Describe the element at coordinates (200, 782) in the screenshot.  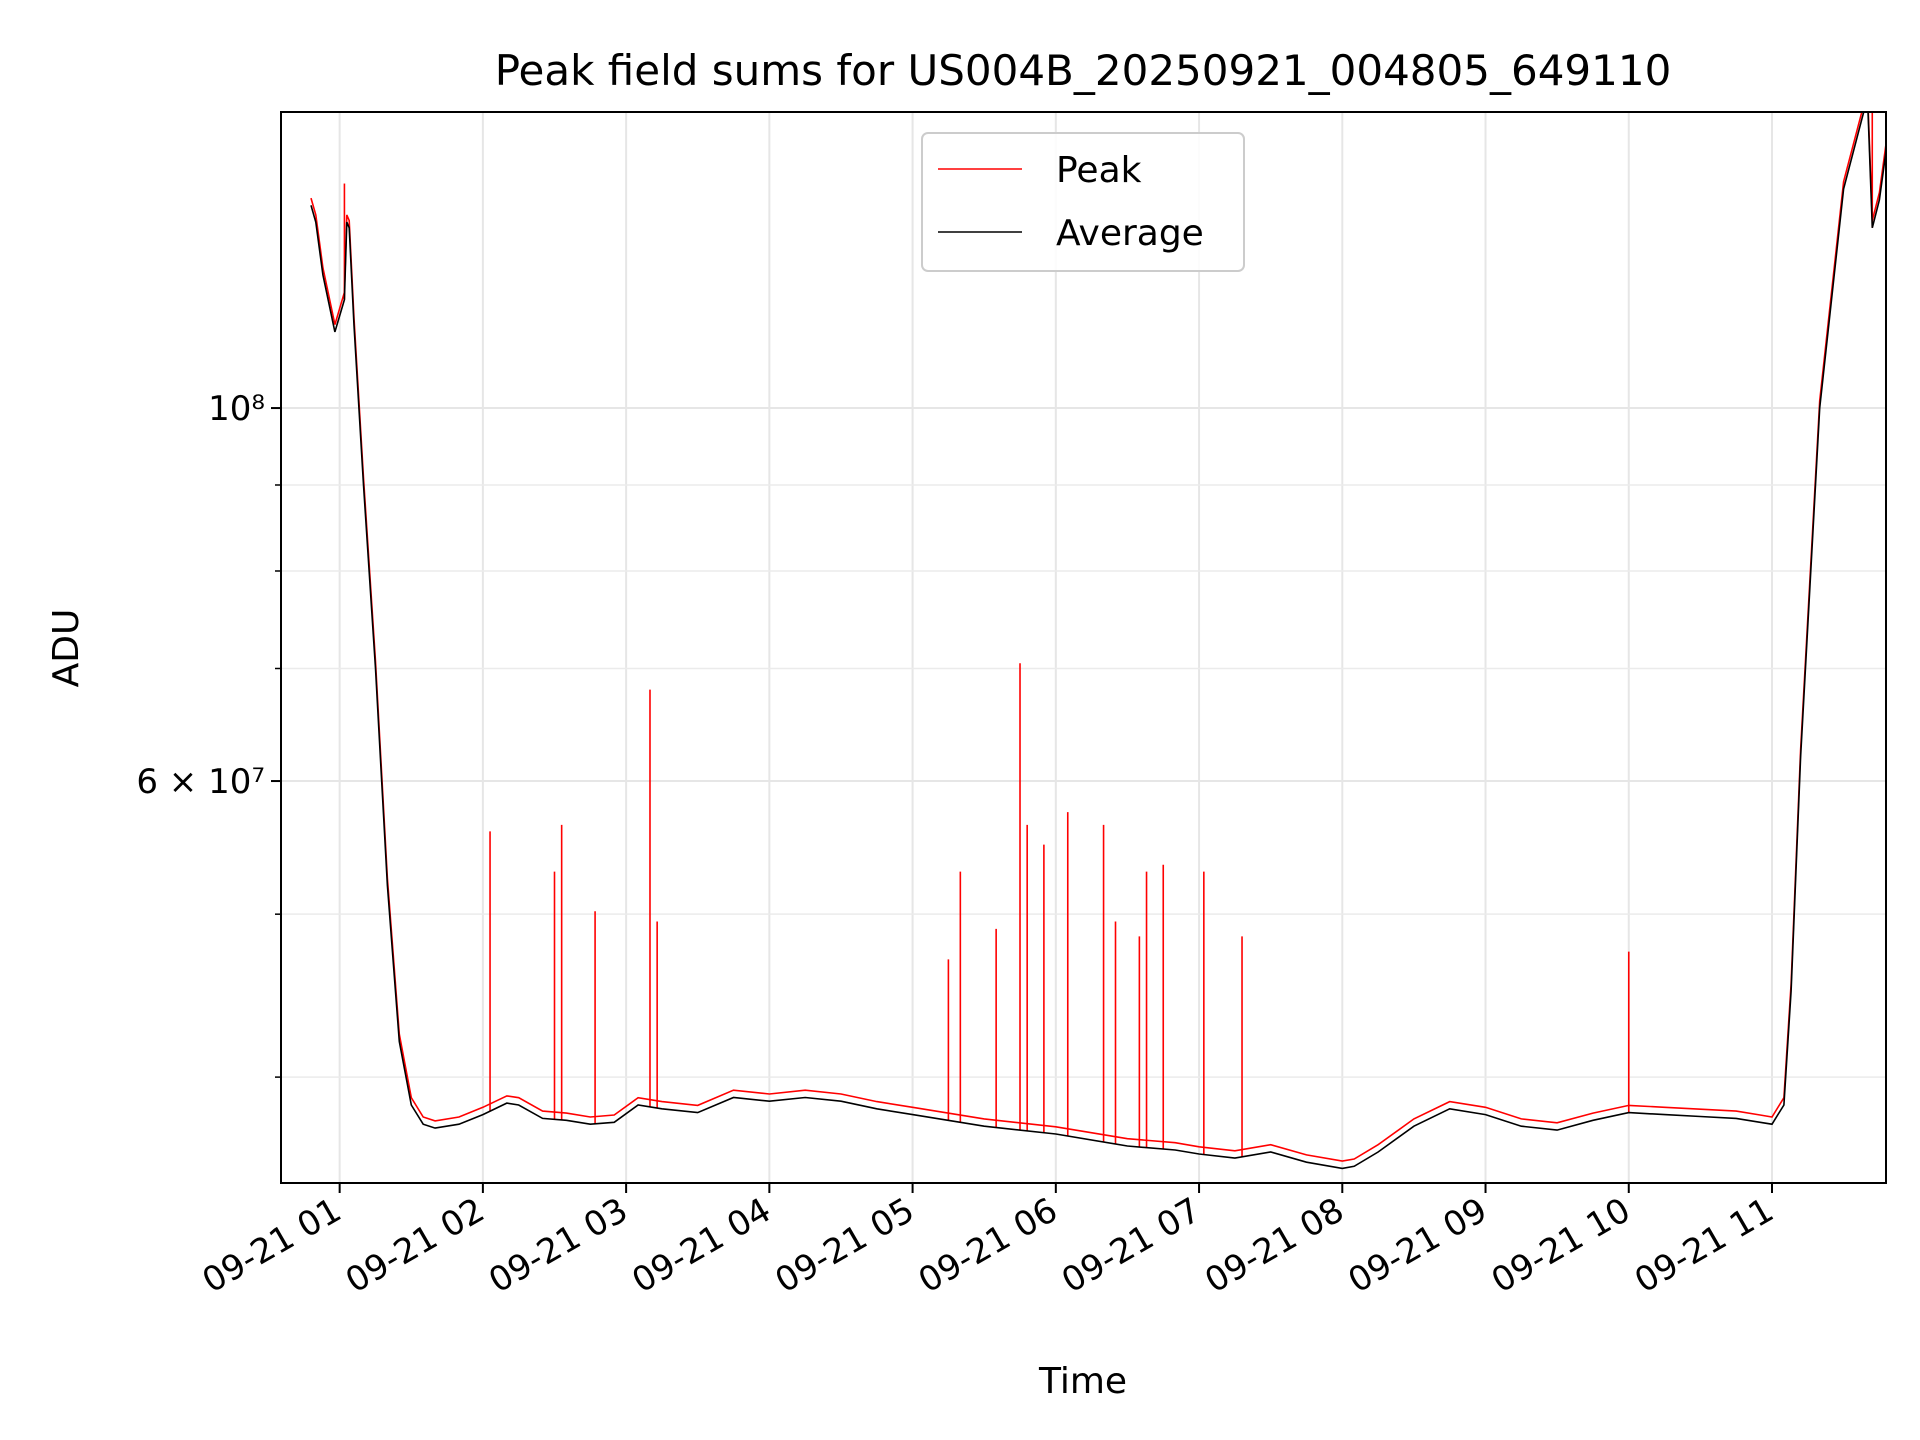
I see `y-tick-label: 6 × 10⁷` at that location.